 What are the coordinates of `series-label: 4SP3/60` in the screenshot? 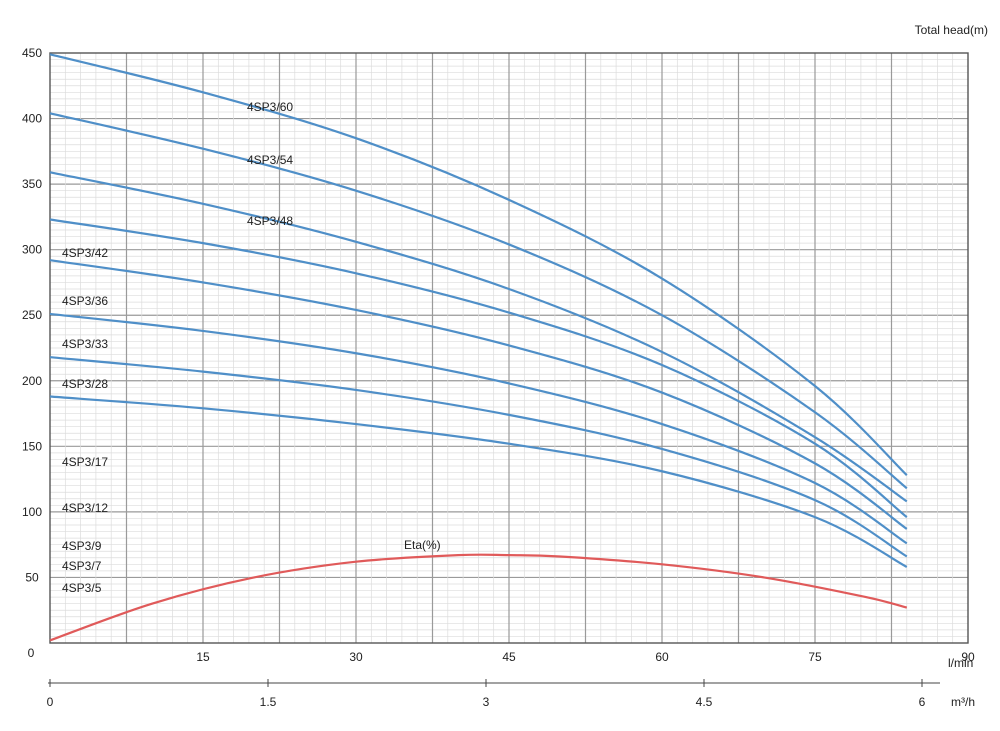 It's located at (270, 107).